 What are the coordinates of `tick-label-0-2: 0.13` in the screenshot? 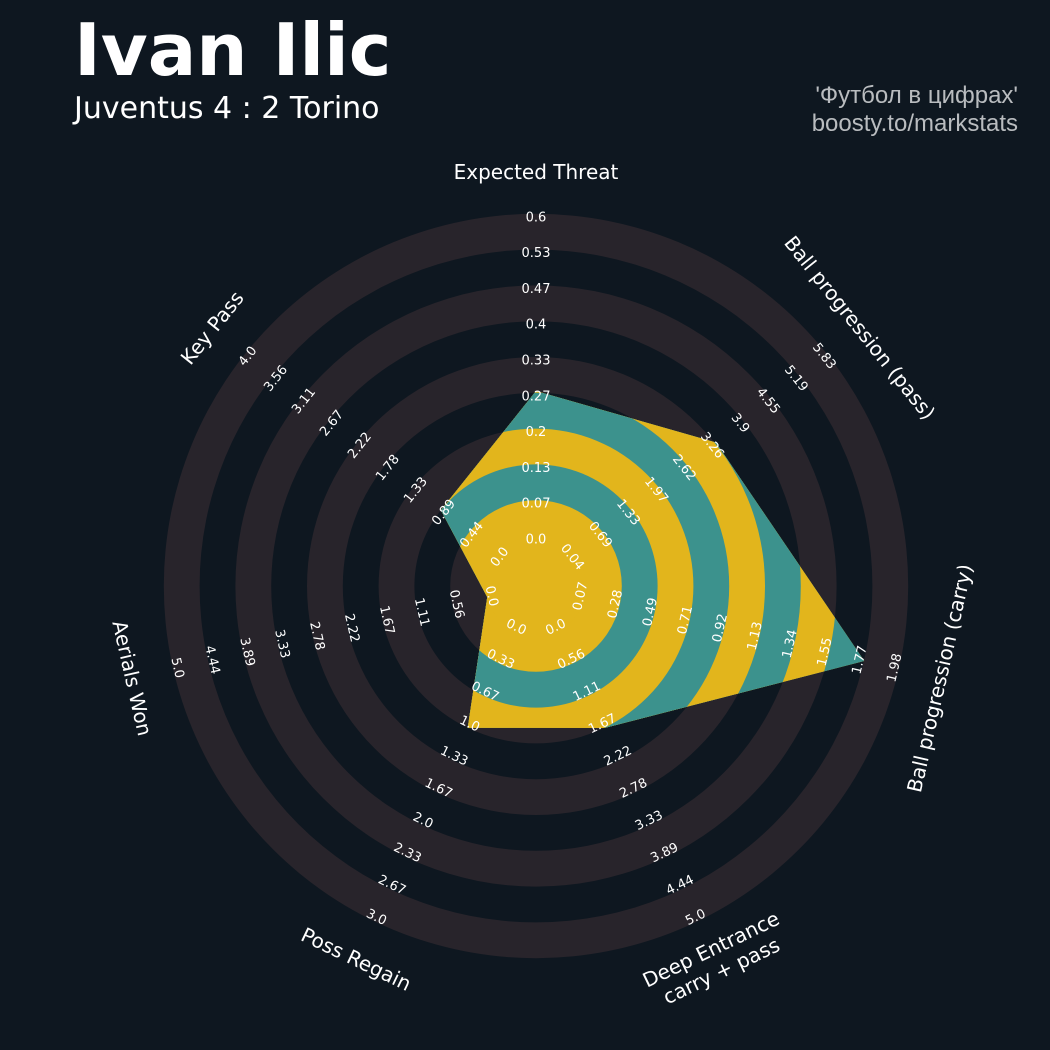 It's located at (536, 468).